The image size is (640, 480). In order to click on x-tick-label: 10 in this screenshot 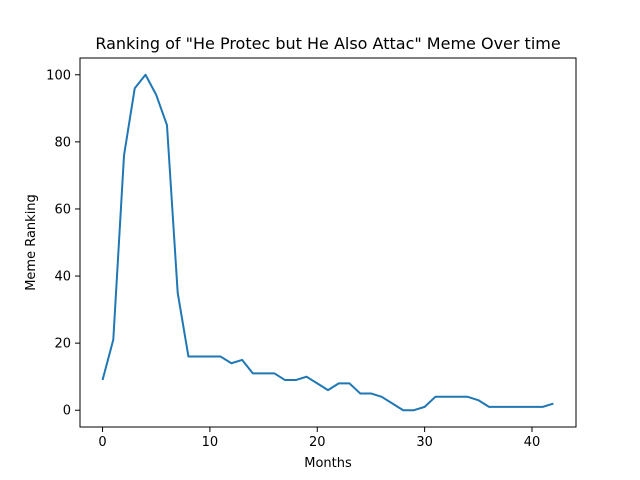, I will do `click(210, 442)`.